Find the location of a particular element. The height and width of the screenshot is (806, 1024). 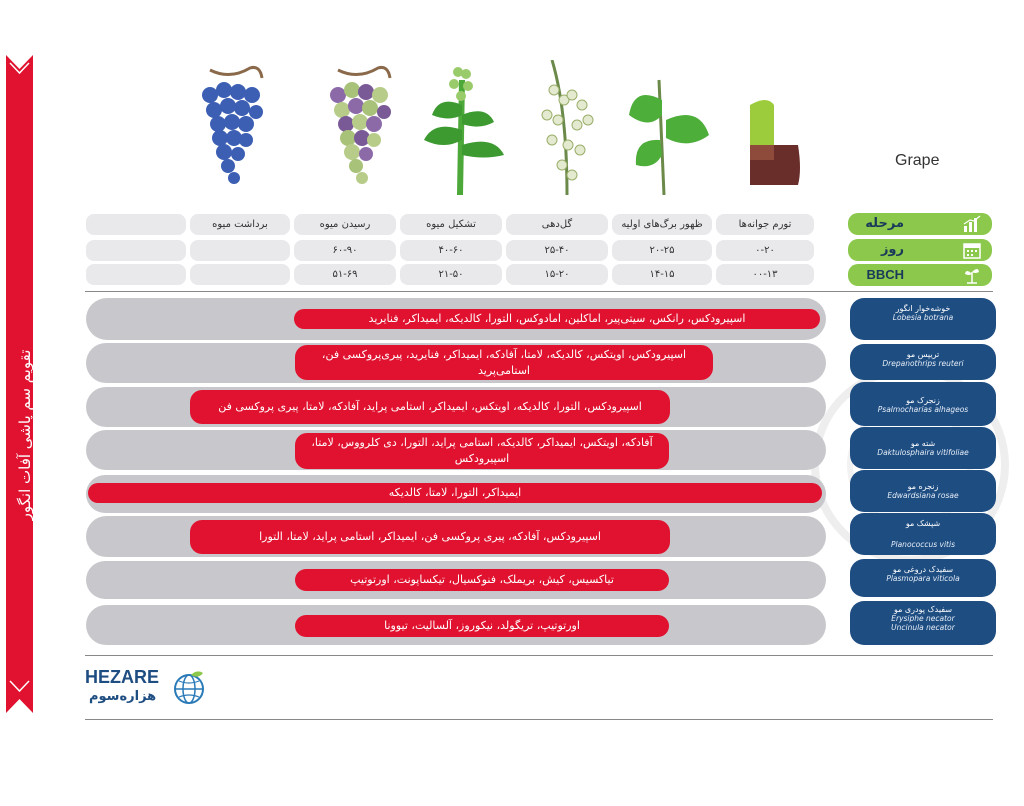

flowering-icon is located at coordinates (572, 127).